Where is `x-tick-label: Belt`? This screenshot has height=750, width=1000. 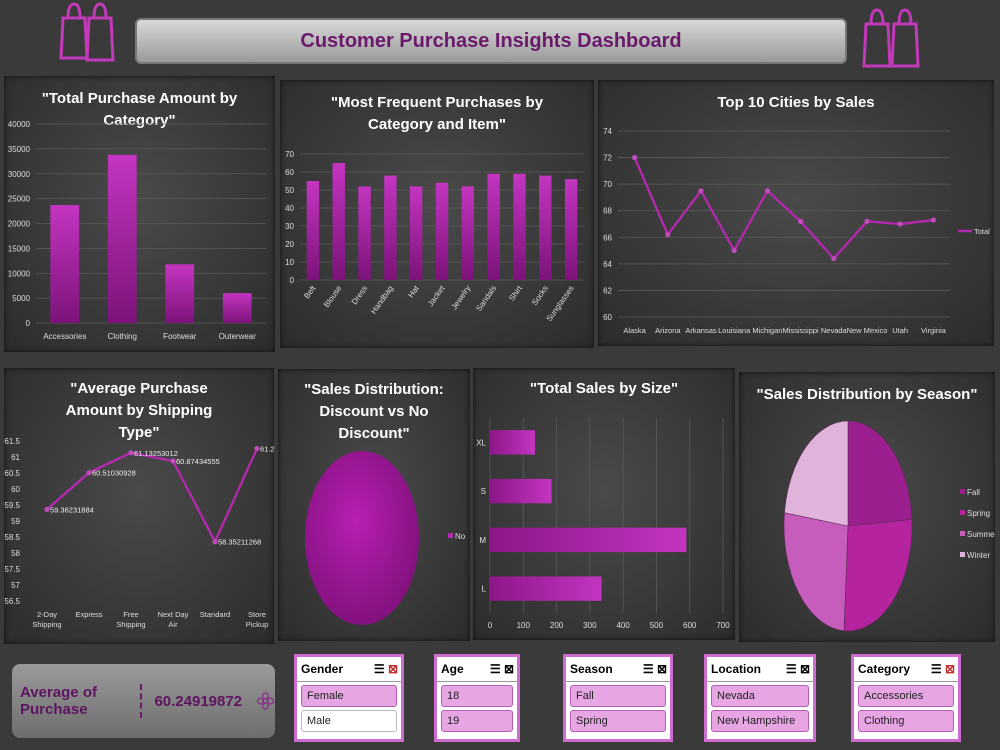
x-tick-label: Belt is located at coordinates (310, 291).